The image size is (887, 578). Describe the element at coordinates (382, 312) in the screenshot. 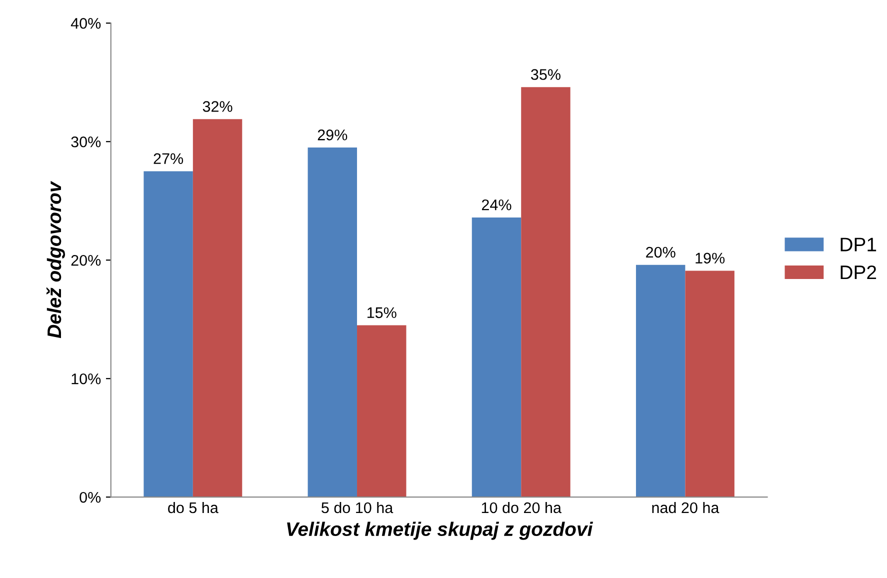

I see `data-label: 15%` at that location.